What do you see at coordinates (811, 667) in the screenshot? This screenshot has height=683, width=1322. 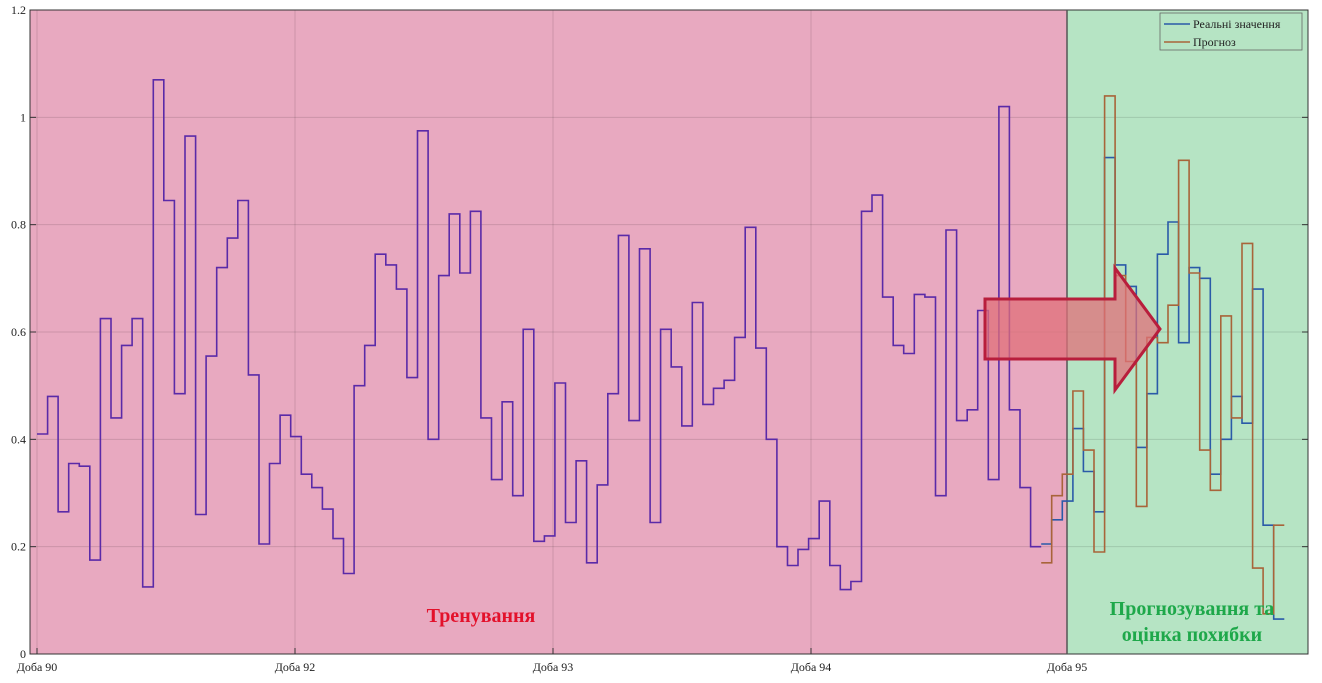 I see `x-tick-label: Доба 94` at bounding box center [811, 667].